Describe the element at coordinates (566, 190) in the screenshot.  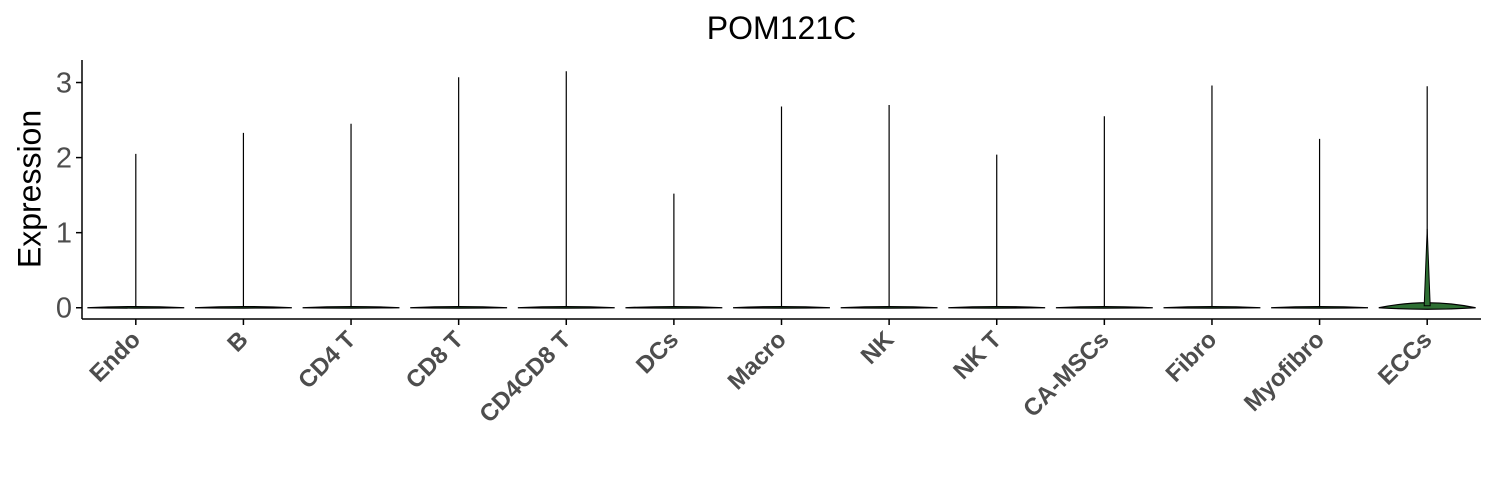
I see `violin-cd4cd8-t` at that location.